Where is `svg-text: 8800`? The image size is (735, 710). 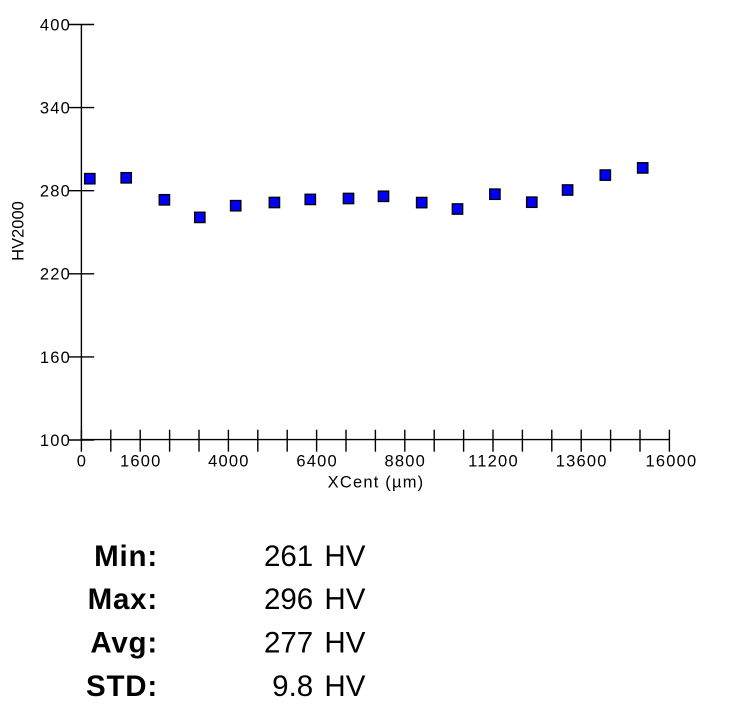 svg-text: 8800 is located at coordinates (406, 461).